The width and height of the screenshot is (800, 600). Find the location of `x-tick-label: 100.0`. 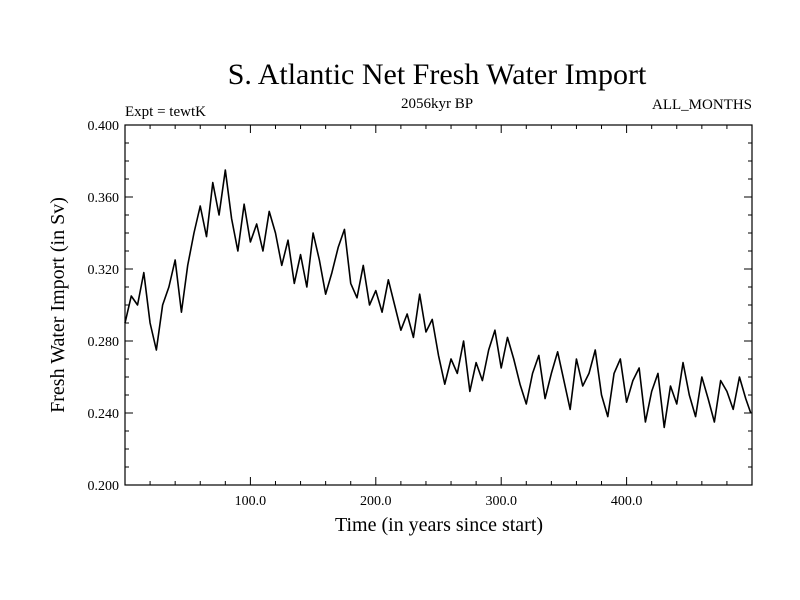

x-tick-label: 100.0 is located at coordinates (251, 501).